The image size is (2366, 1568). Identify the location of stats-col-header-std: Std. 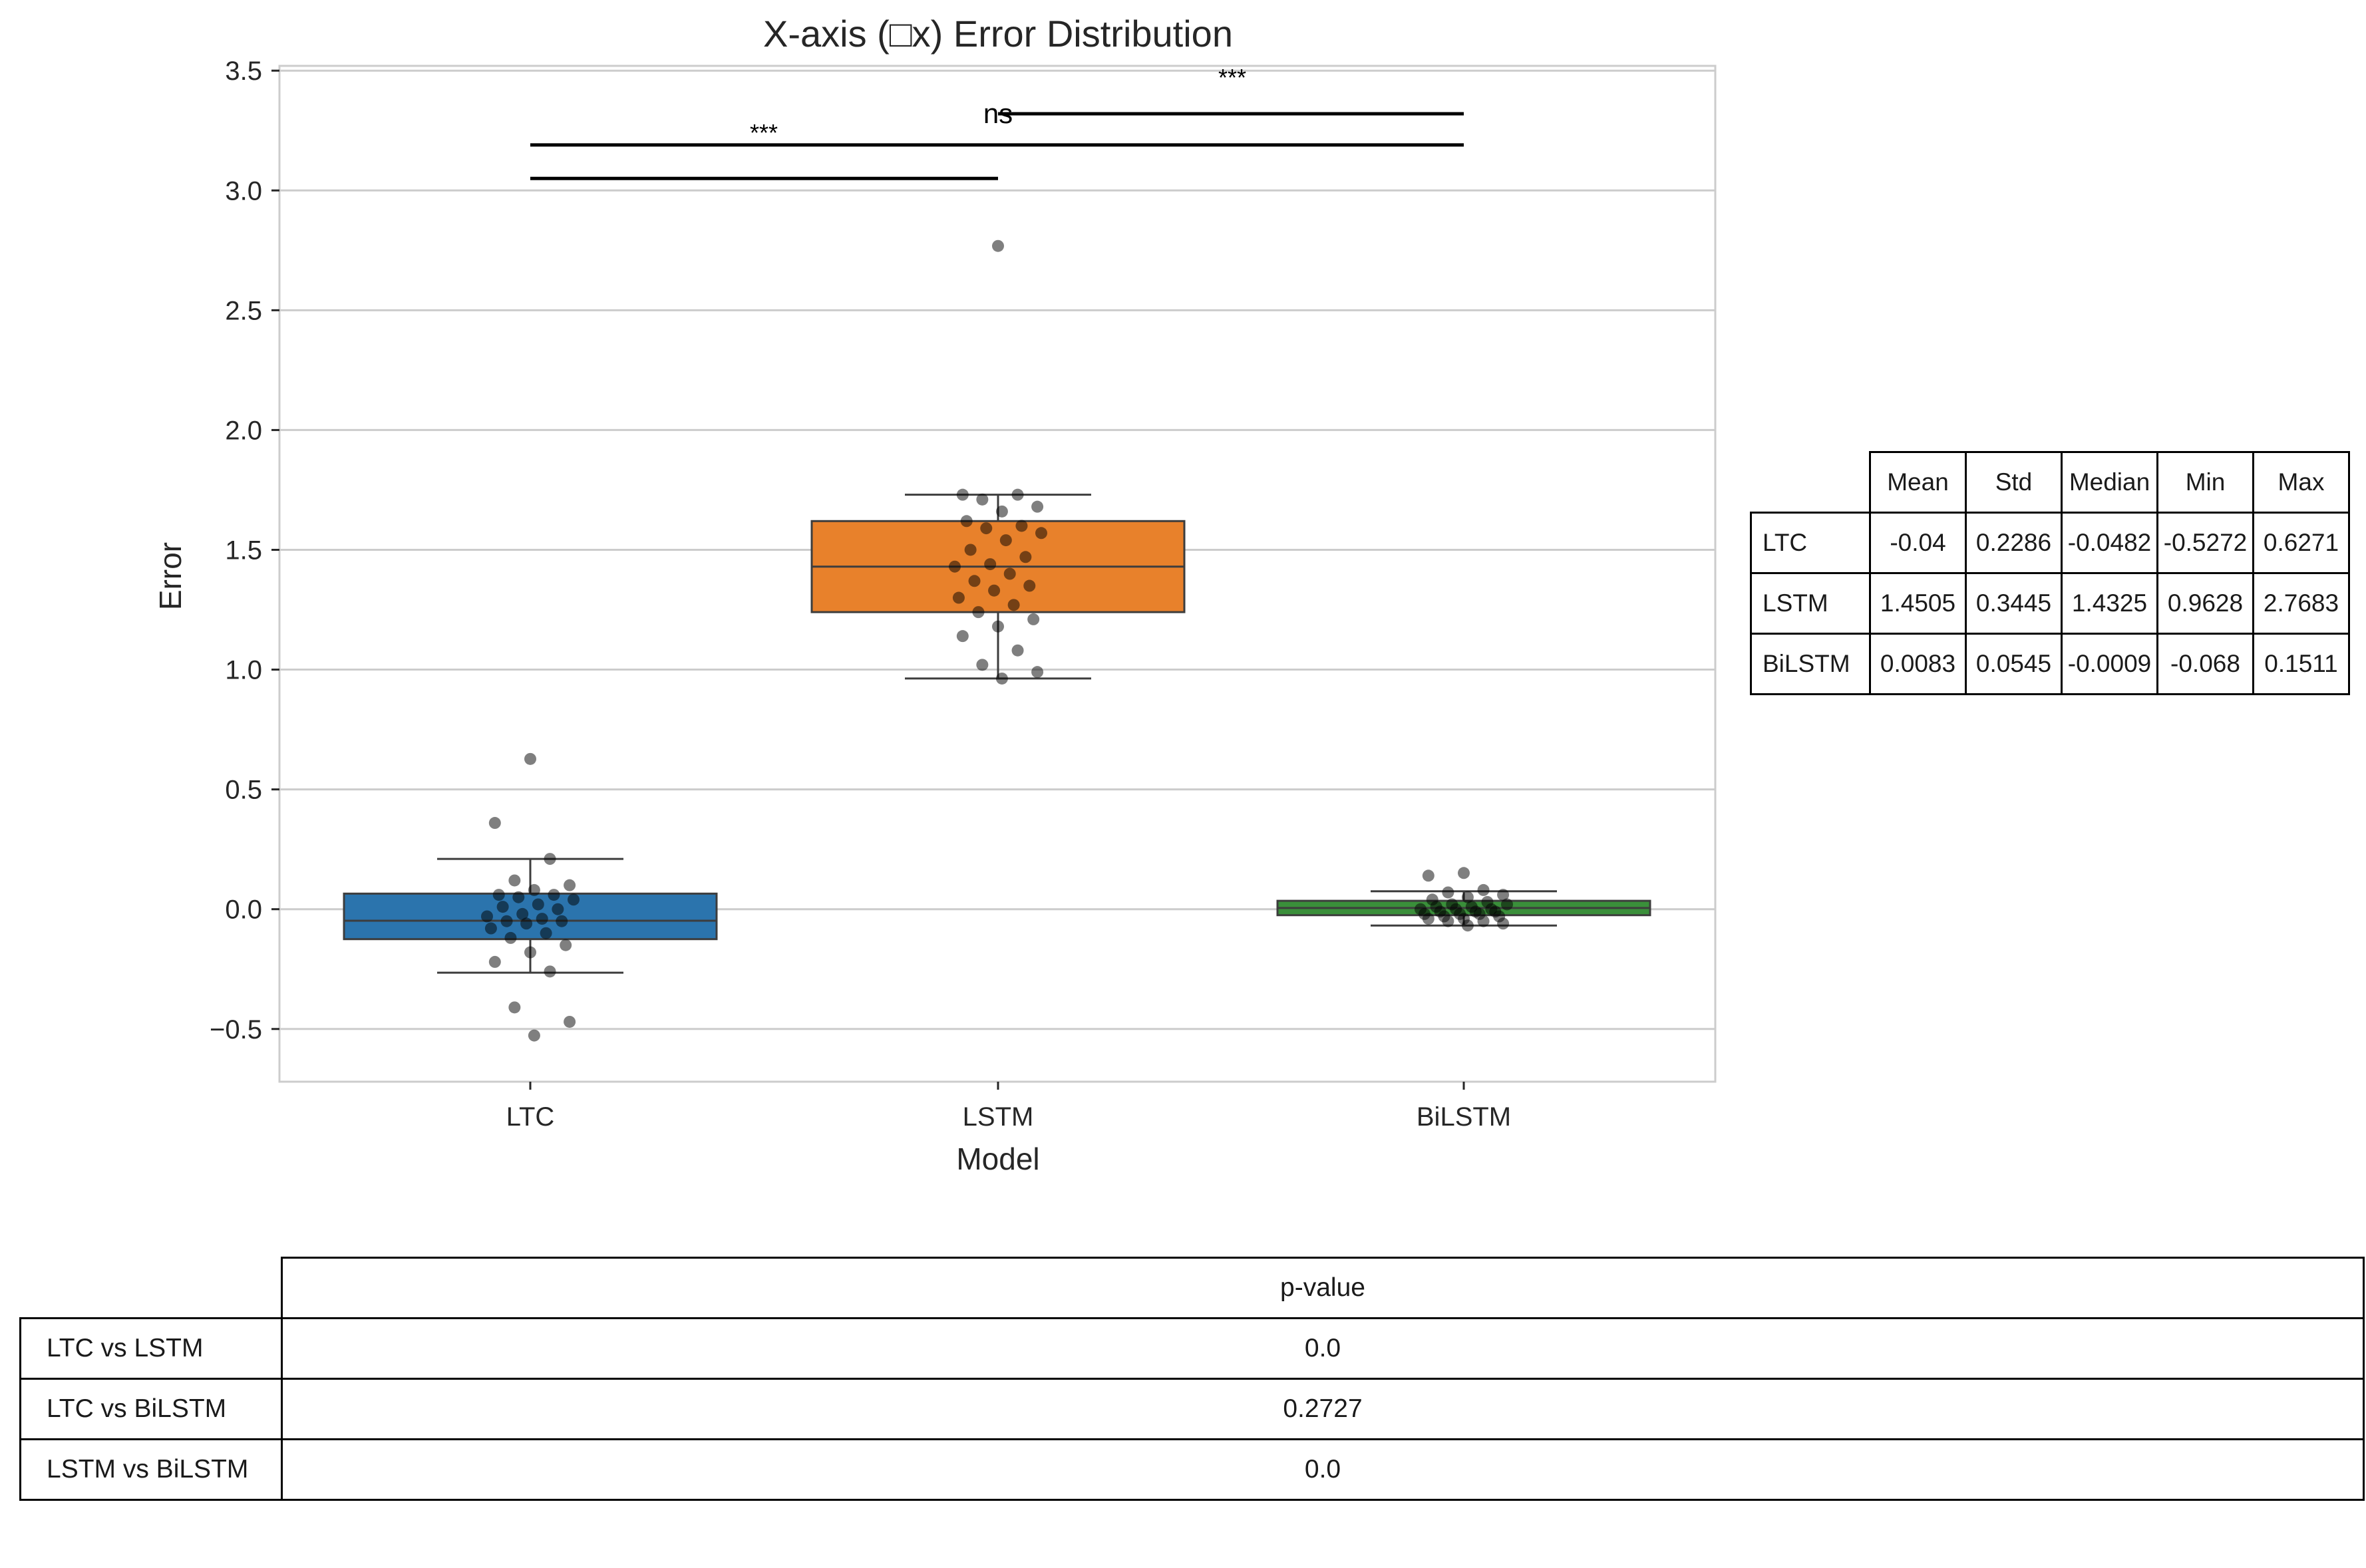
(2014, 482).